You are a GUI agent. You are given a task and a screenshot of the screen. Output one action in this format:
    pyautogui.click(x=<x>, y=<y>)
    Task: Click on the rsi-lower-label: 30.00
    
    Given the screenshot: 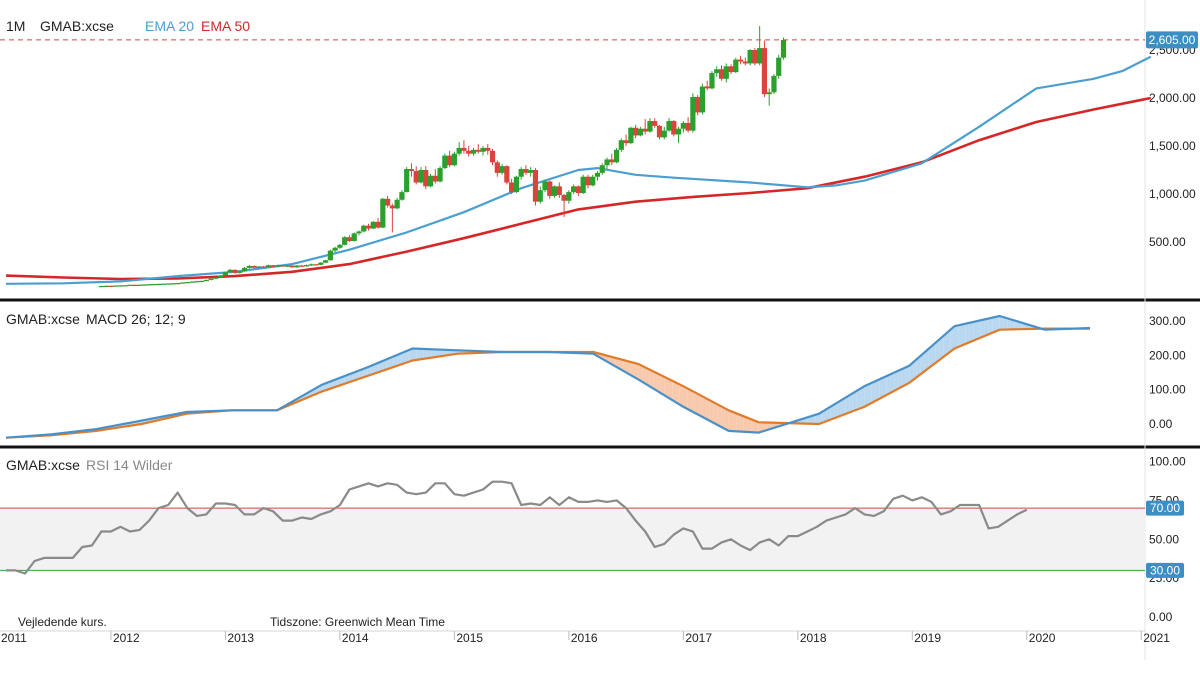 What is the action you would take?
    pyautogui.click(x=1165, y=570)
    